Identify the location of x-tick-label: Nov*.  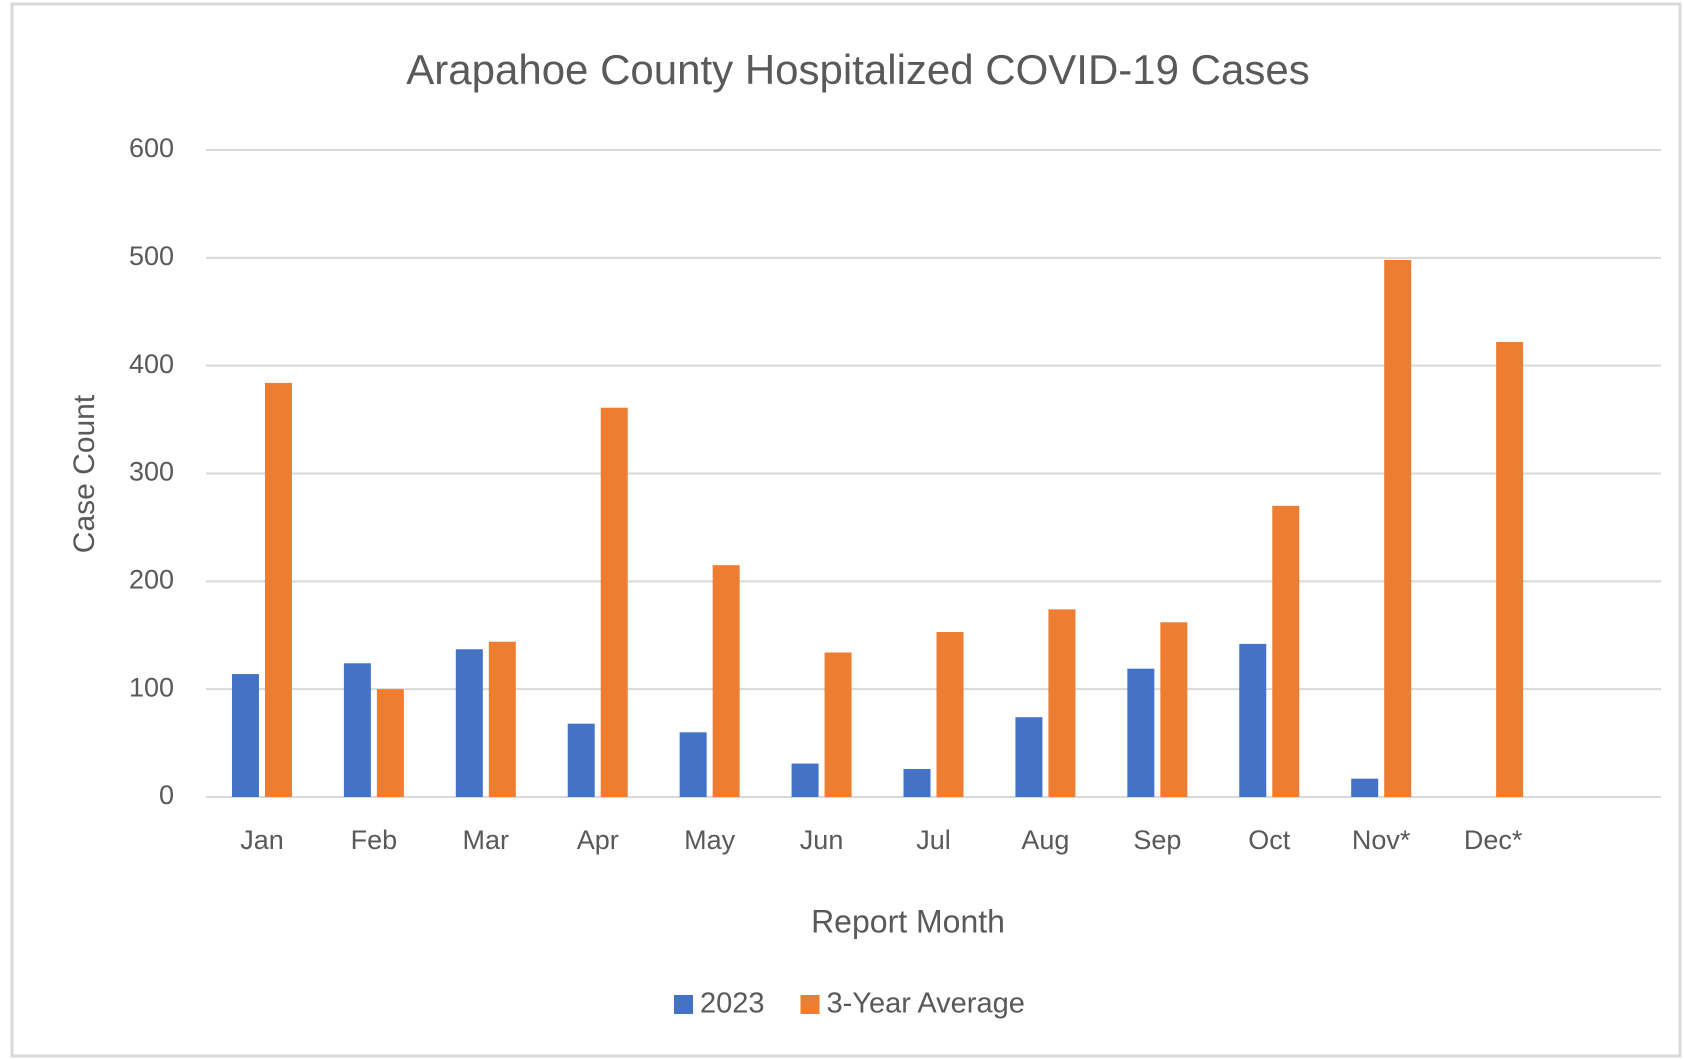
(1381, 840).